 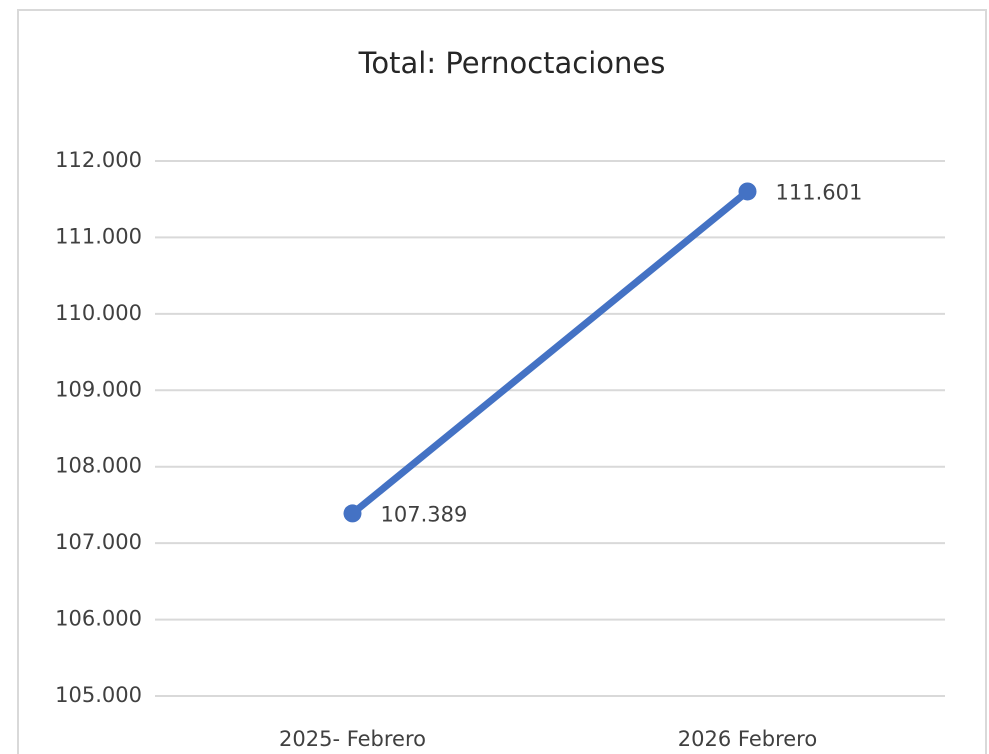 What do you see at coordinates (98, 542) in the screenshot?
I see `y-tick-label: 107.000` at bounding box center [98, 542].